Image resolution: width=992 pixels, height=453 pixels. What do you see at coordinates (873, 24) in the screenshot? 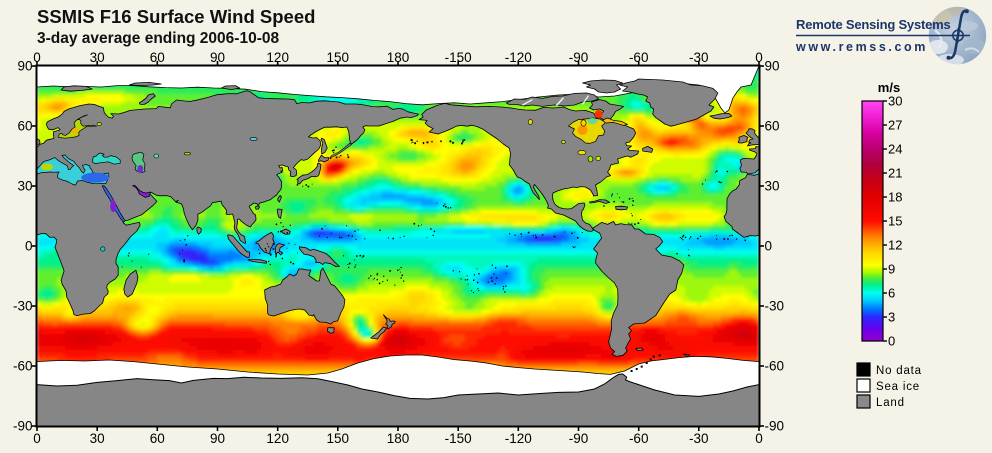
I see `svg-text: Remote Sensing Systems` at bounding box center [873, 24].